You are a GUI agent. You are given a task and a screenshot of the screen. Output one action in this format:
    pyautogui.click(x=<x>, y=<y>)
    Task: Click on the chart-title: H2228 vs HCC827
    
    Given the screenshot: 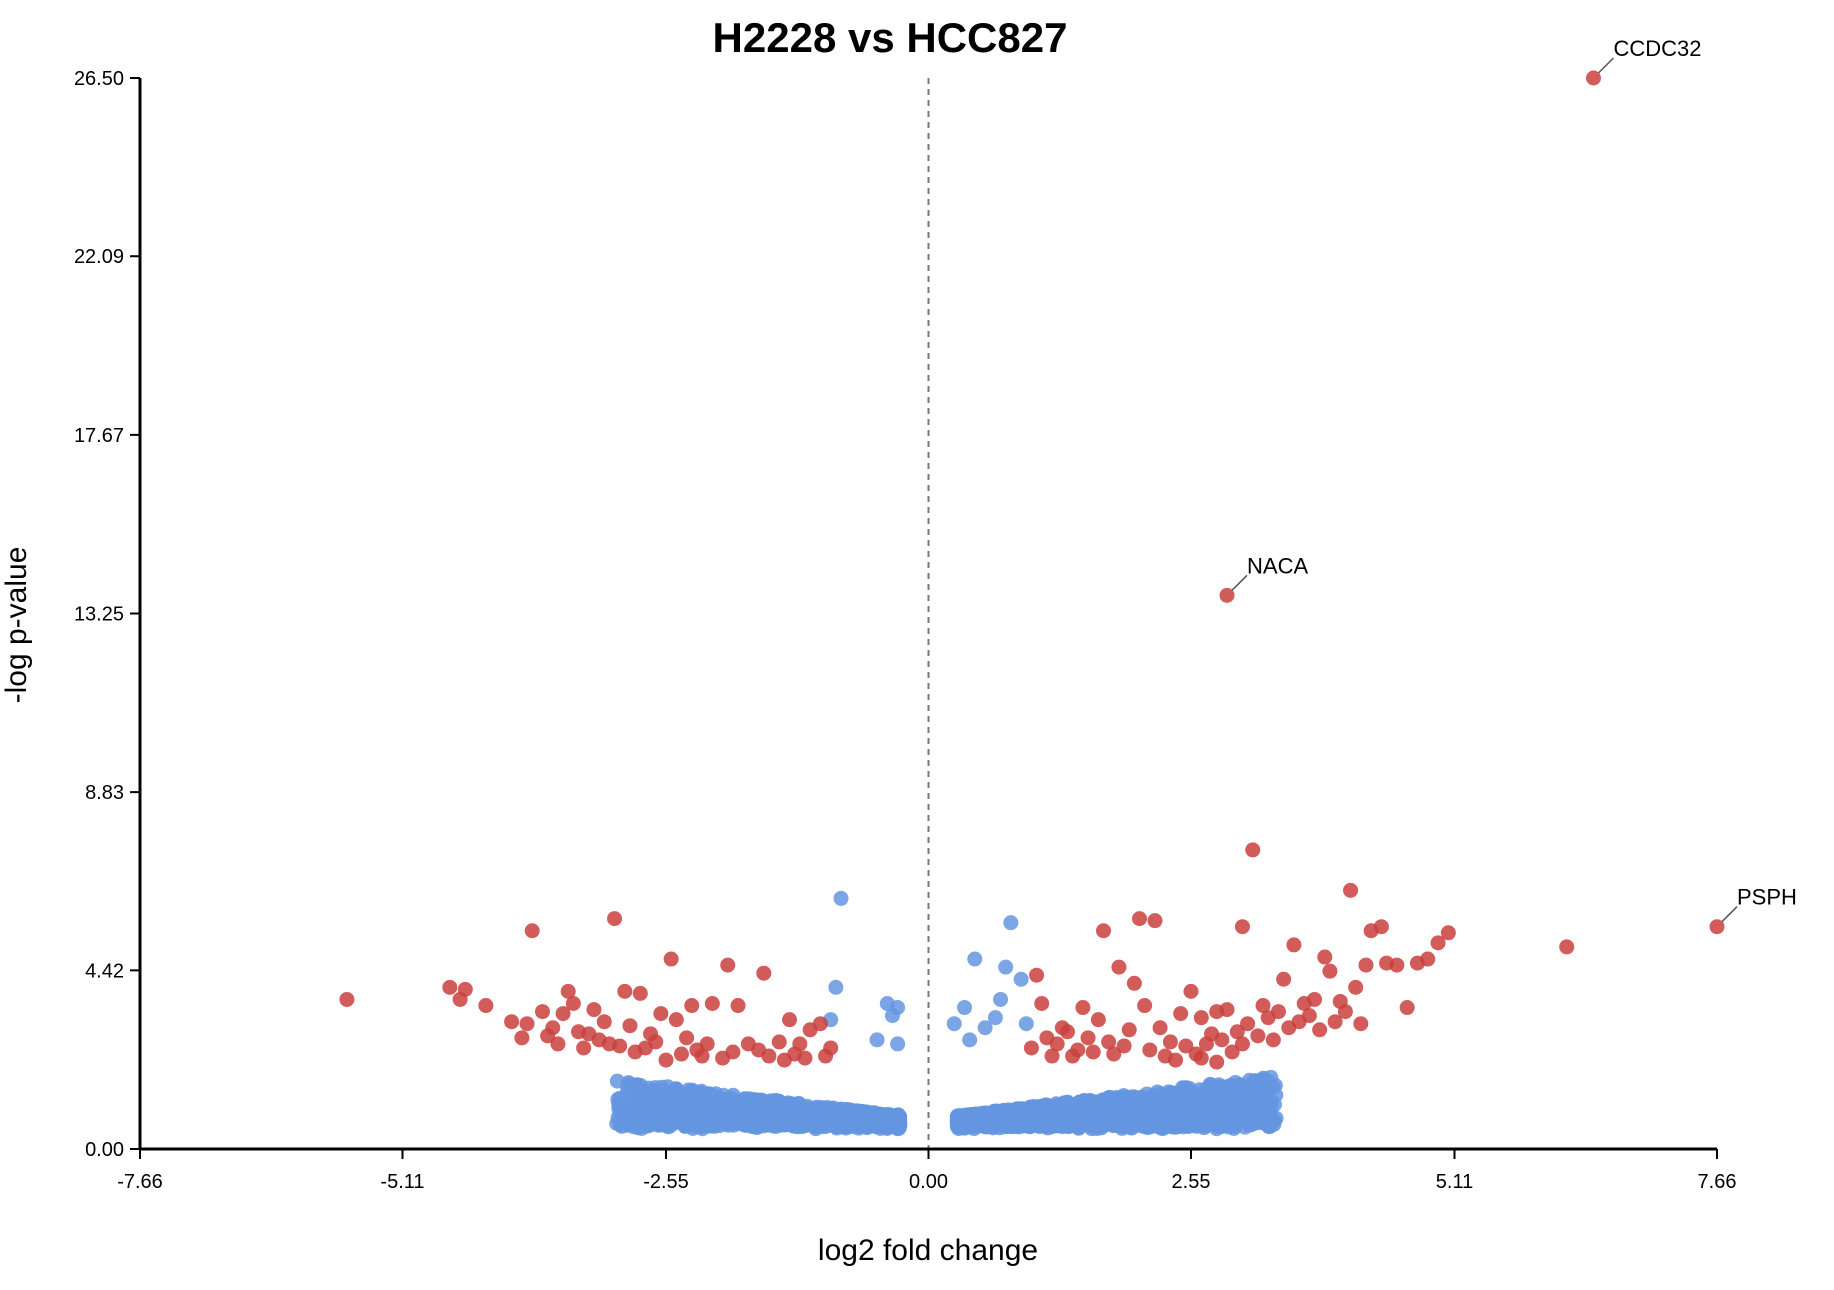 What is the action you would take?
    pyautogui.click(x=890, y=37)
    